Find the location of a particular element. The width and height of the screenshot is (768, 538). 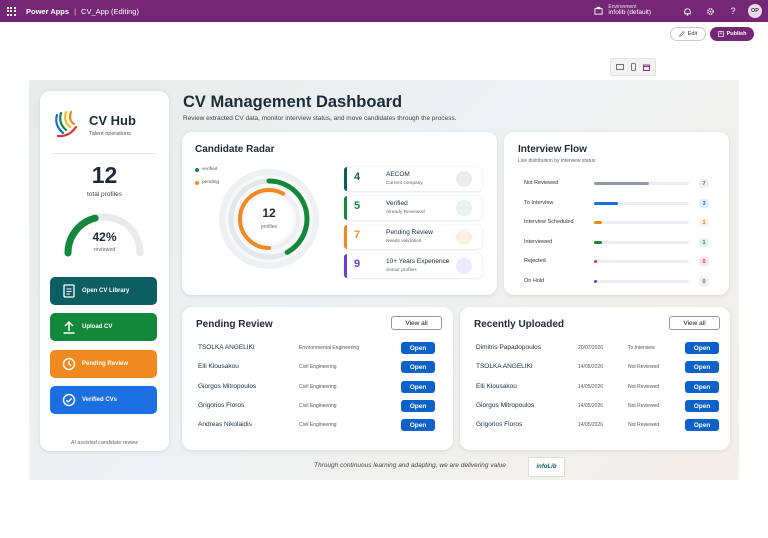

pending-view-all-button: View all is located at coordinates (416, 323).